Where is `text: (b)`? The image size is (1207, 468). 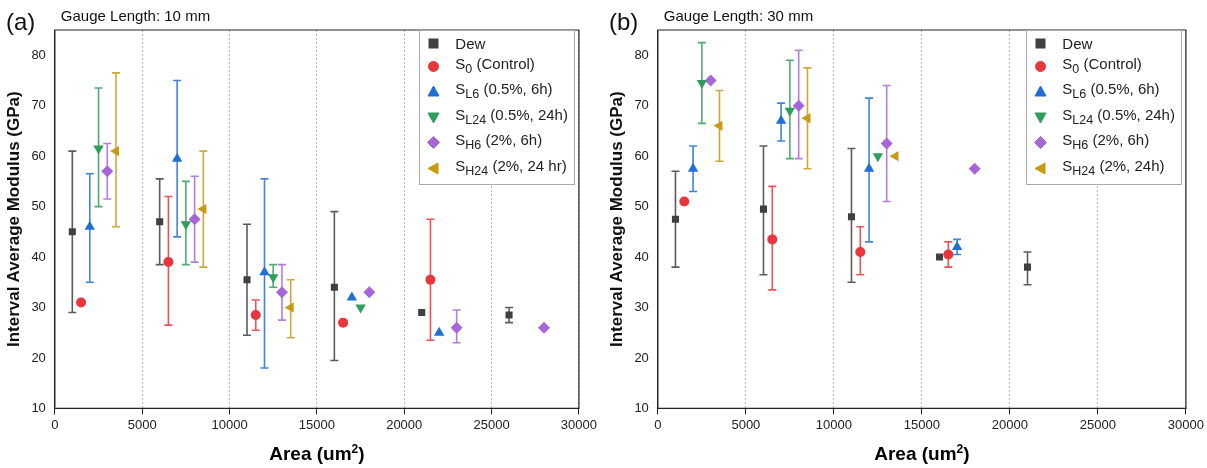
text: (b) is located at coordinates (624, 21).